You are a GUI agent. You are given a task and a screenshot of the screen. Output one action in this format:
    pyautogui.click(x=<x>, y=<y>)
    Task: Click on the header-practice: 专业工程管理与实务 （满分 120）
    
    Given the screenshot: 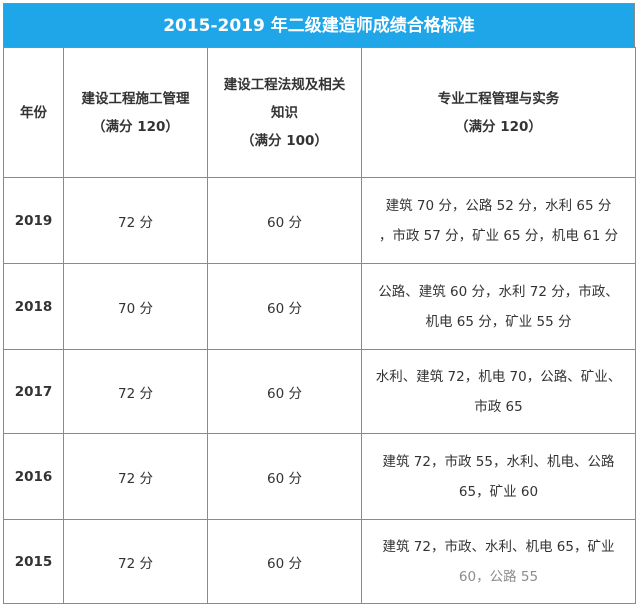 What is the action you would take?
    pyautogui.click(x=498, y=112)
    